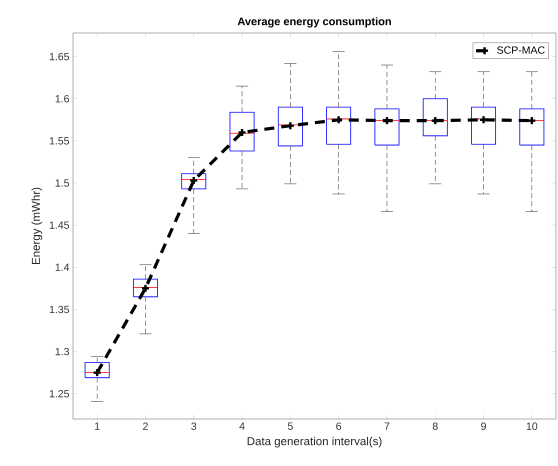  What do you see at coordinates (63, 352) in the screenshot?
I see `y-tick-label: 1.3` at bounding box center [63, 352].